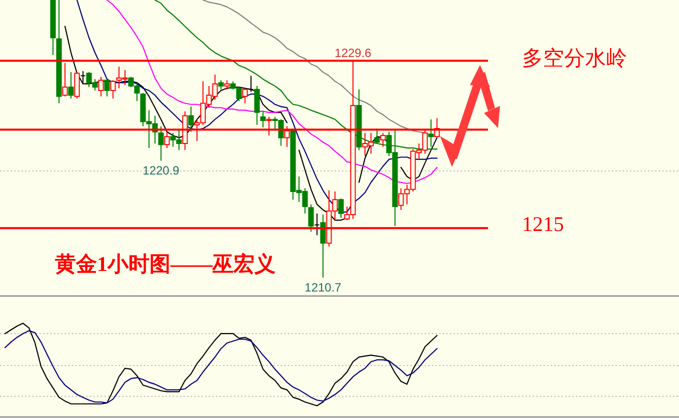  What do you see at coordinates (574, 58) in the screenshot?
I see `ref-line-label: 多空分水岭` at bounding box center [574, 58].